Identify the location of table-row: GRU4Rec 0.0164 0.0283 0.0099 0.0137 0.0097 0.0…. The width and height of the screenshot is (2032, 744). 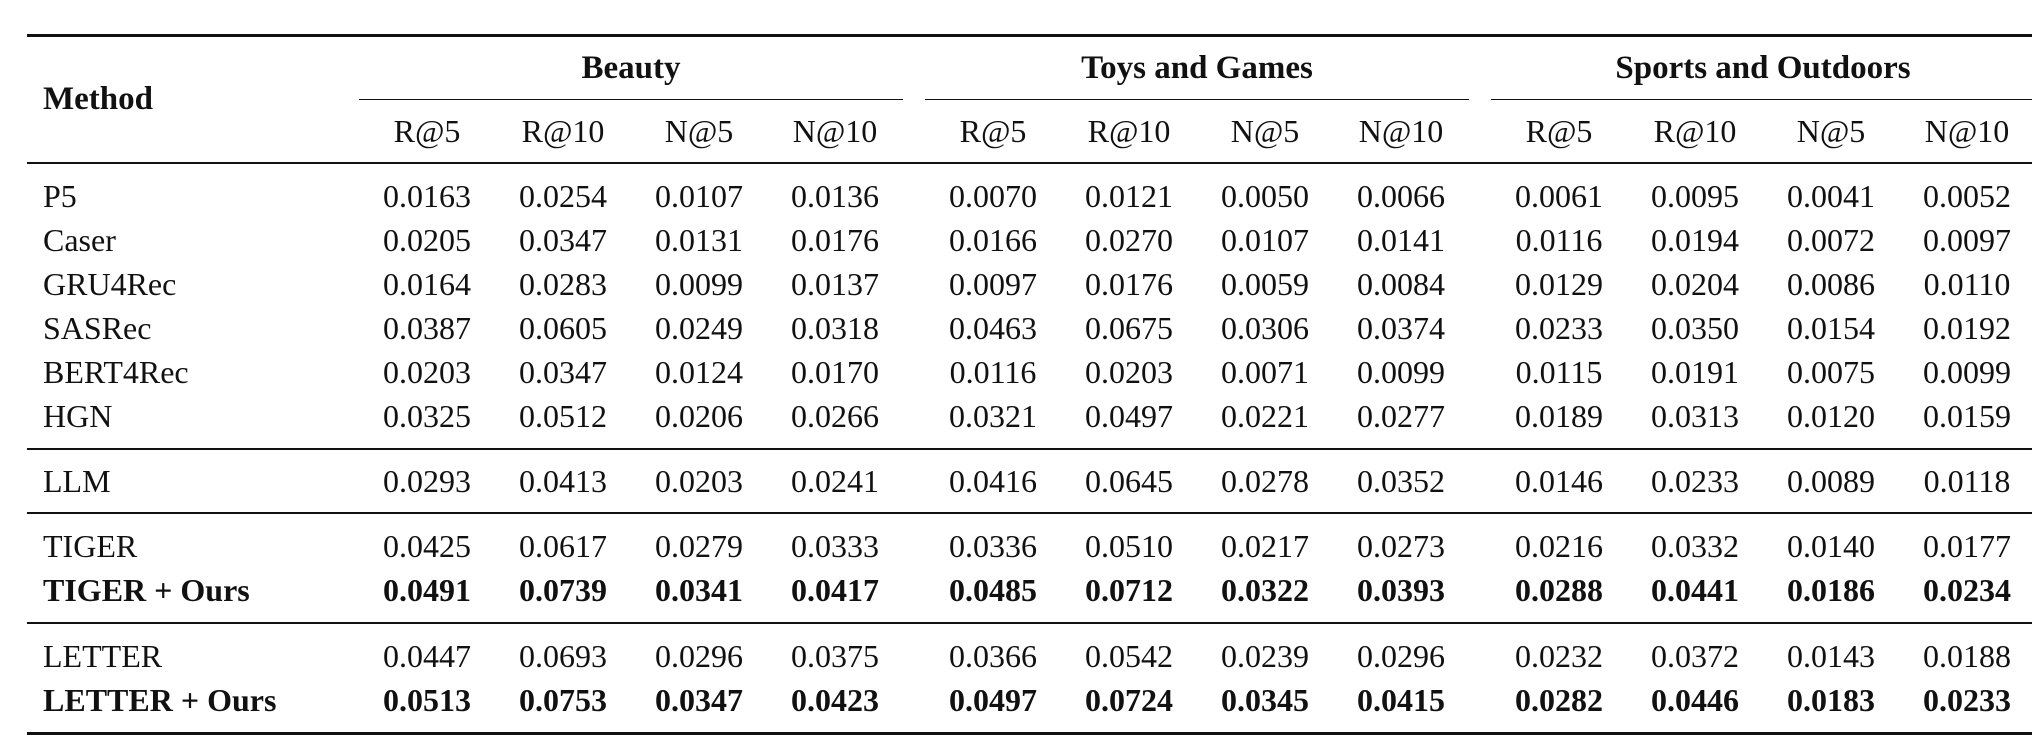
(1029, 284).